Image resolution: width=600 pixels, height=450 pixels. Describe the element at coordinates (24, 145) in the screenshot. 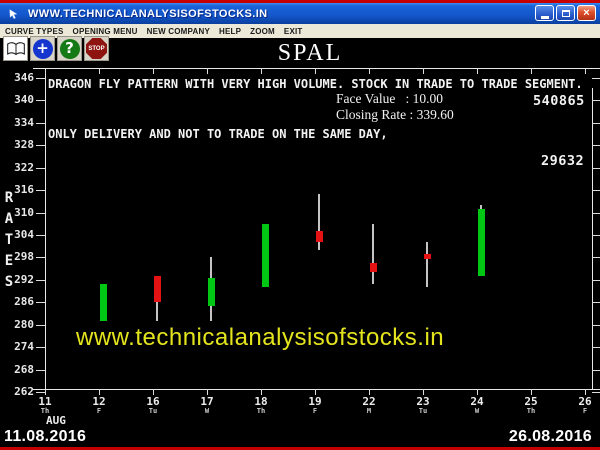

I see `y-axis-label: 328` at that location.